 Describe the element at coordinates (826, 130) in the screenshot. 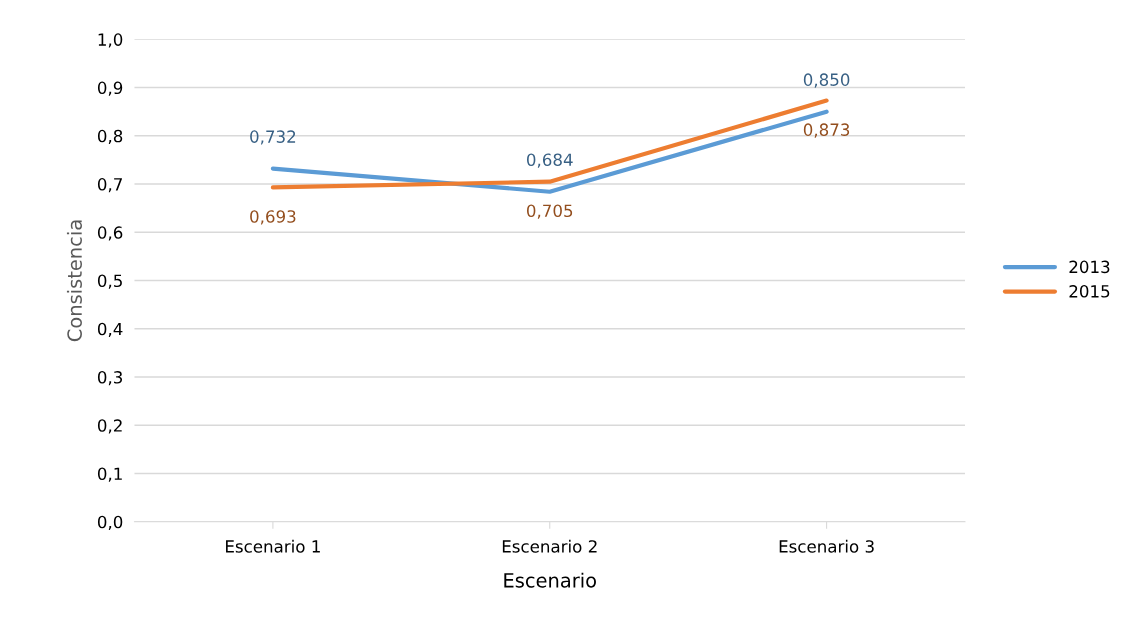

I see `data-label: 0,873` at that location.